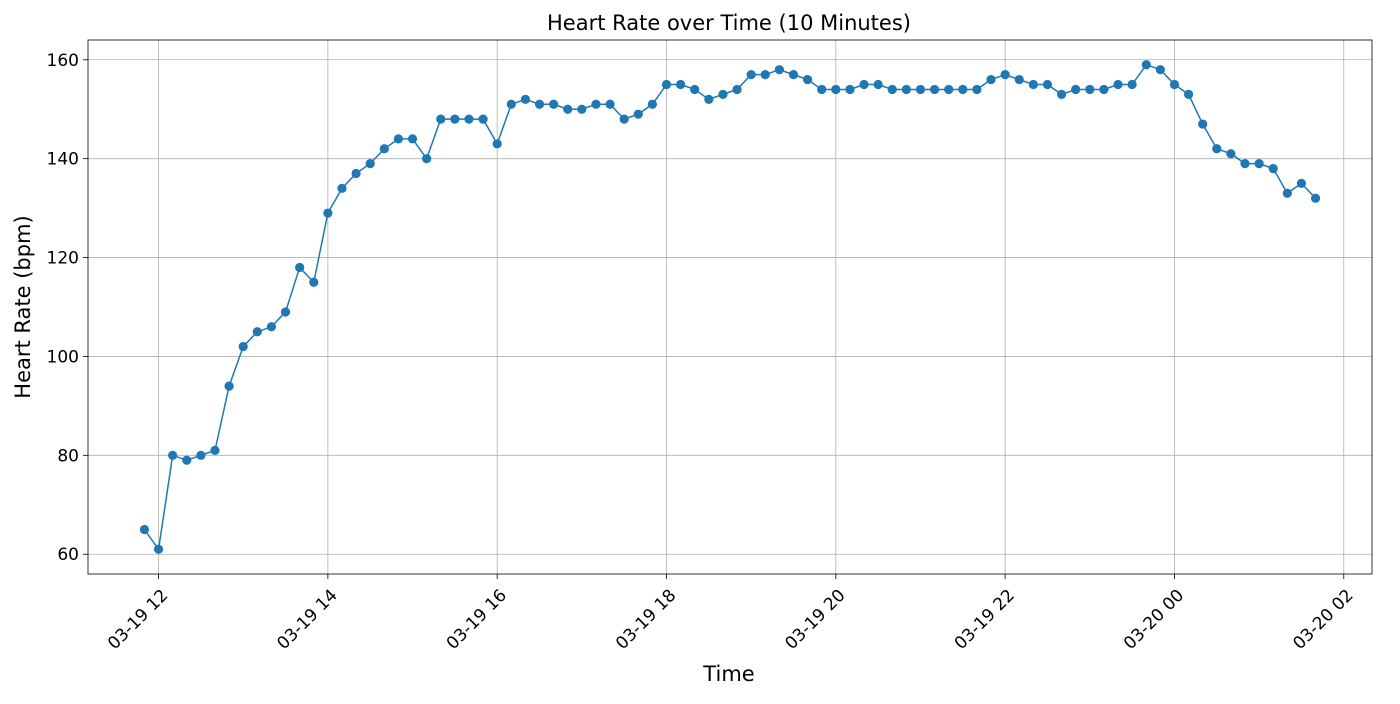  Describe the element at coordinates (815, 620) in the screenshot. I see `x-tick-label: 03-19 20` at that location.